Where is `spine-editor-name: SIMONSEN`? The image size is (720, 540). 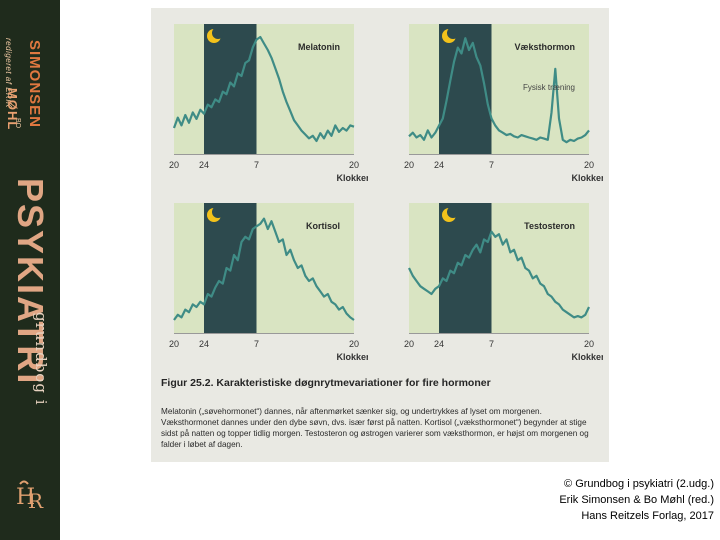 spine-editor-name: SIMONSEN is located at coordinates (34, 84).